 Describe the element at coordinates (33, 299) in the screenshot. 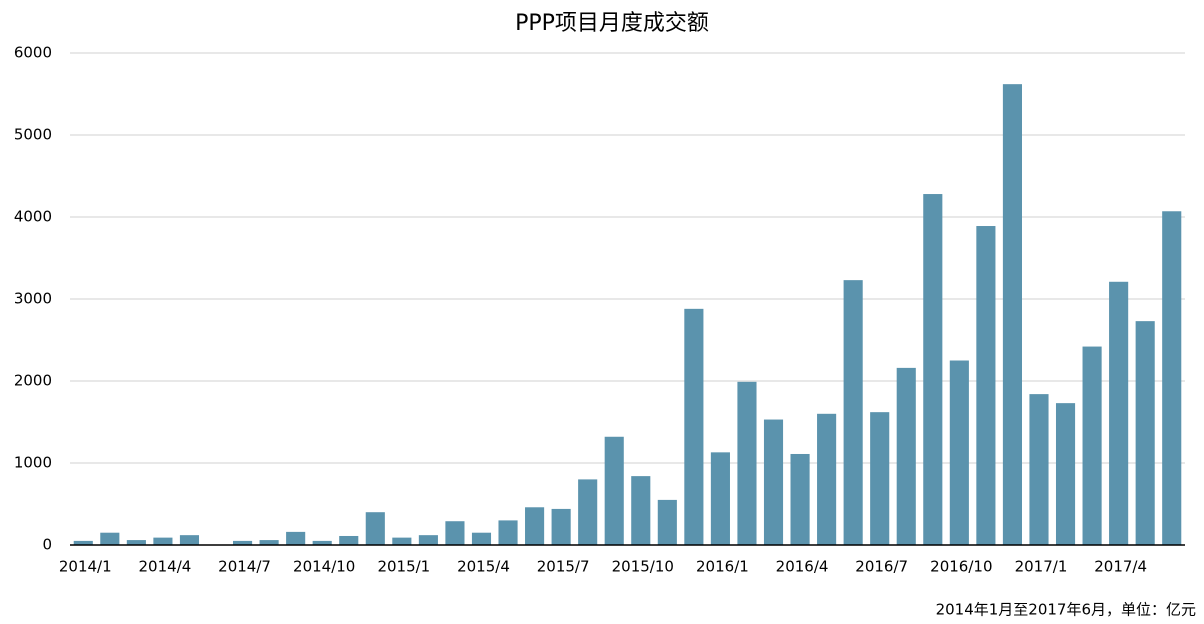

I see `y-tick-label: 3000` at that location.